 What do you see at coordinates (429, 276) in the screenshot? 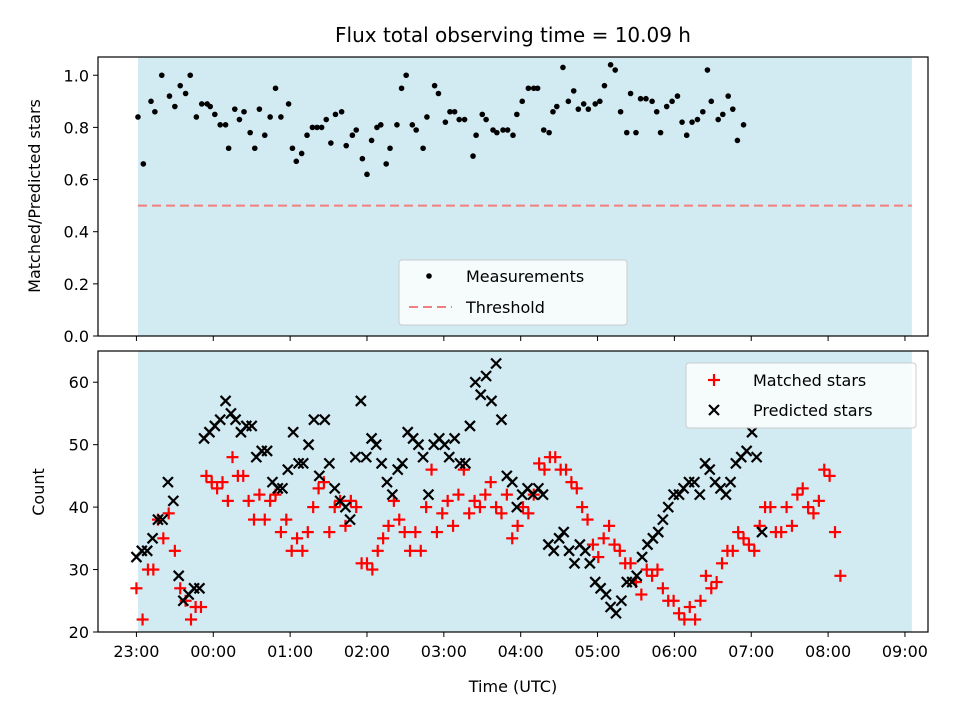
I see `measurement-legend-marker` at bounding box center [429, 276].